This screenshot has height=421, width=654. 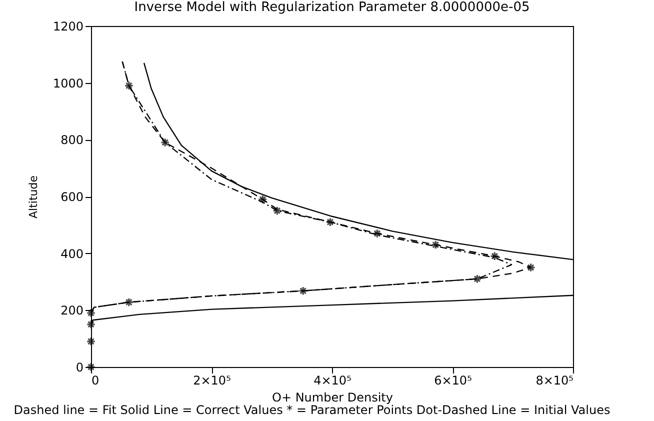 I want to click on text: Dashed line = Fit Solid Line = Correct Values * = Parameter Points Dot-Dashed Line = Initial Values, so click(x=312, y=410).